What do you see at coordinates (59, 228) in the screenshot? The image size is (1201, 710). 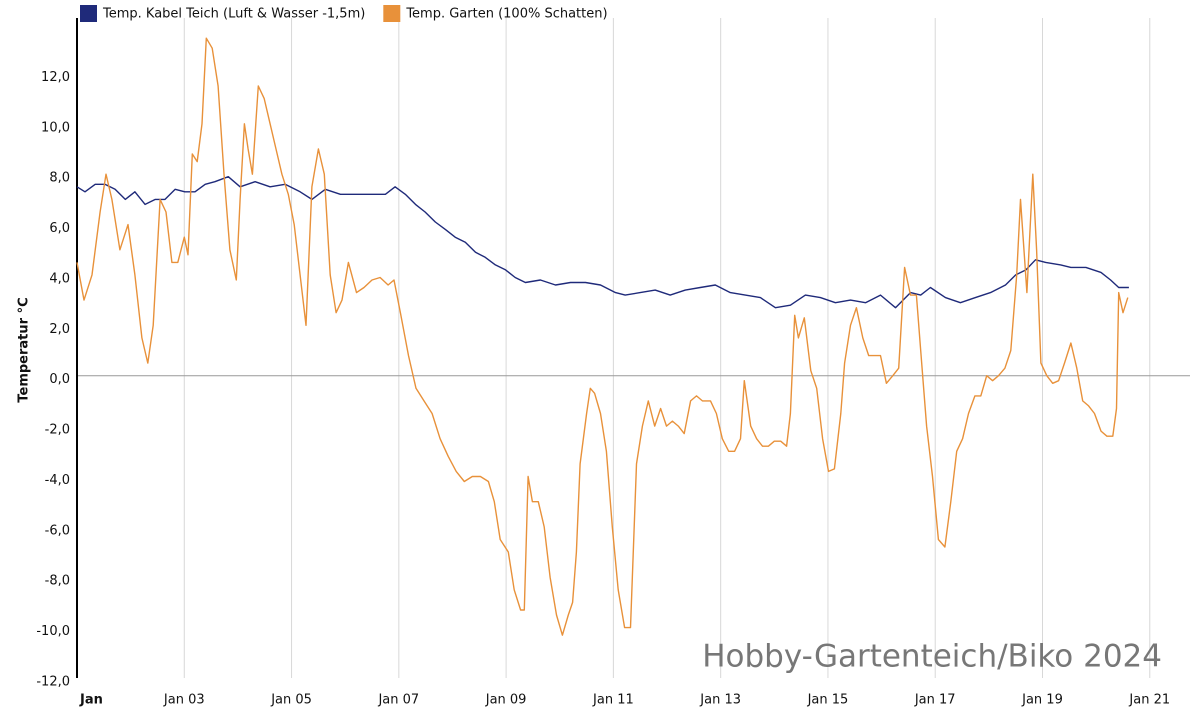 I see `y-tick-label: 6,0` at bounding box center [59, 228].